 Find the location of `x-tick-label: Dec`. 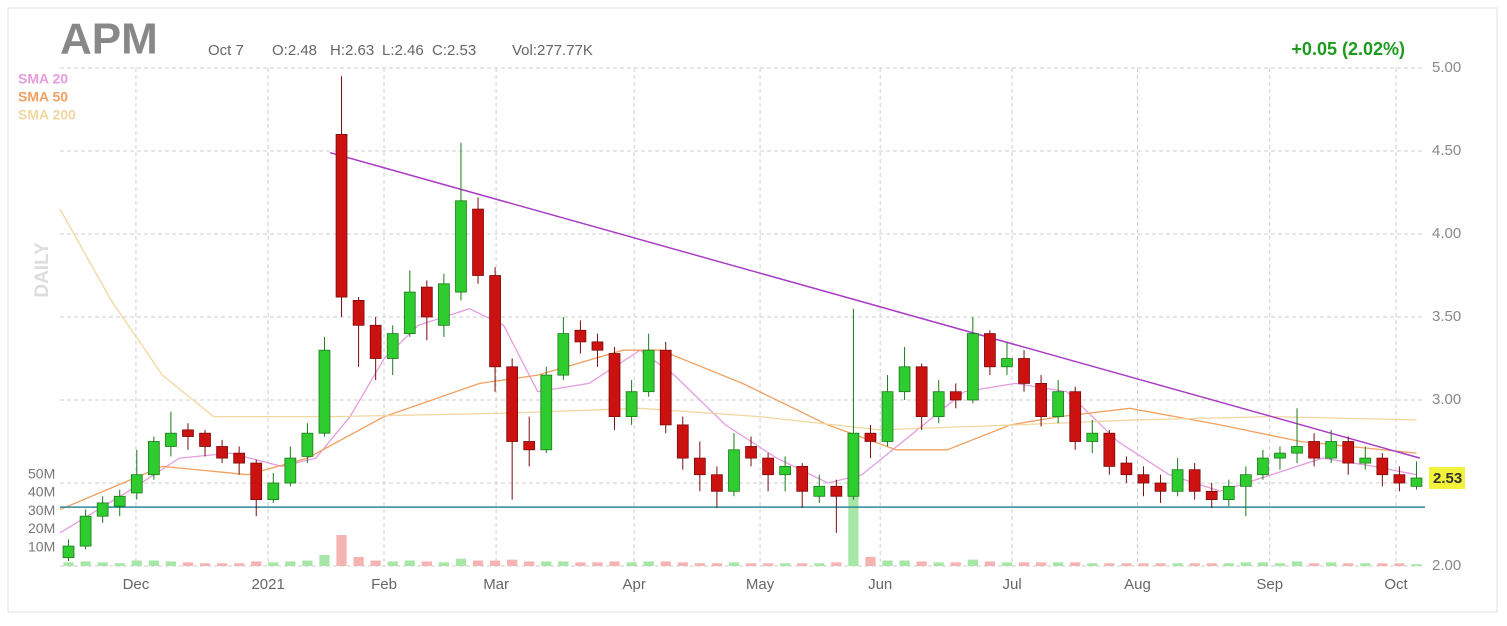

x-tick-label: Dec is located at coordinates (136, 584).